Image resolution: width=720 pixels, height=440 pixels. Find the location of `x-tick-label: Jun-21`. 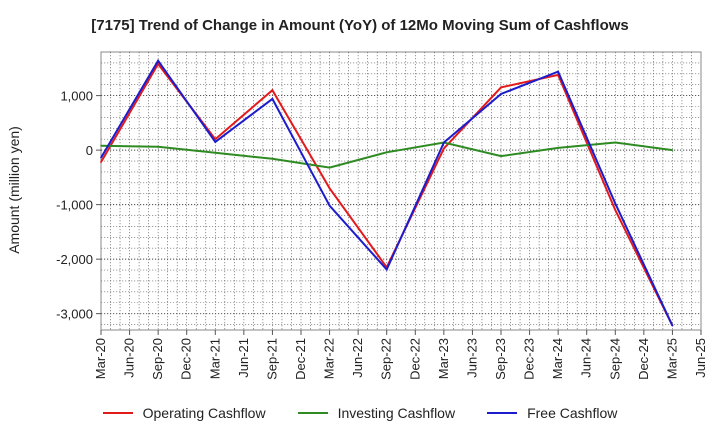

x-tick-label: Jun-21 is located at coordinates (243, 358).